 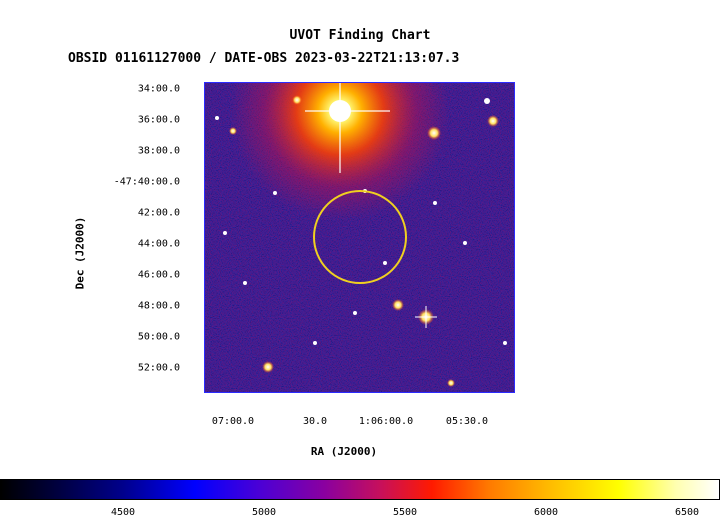 What do you see at coordinates (467, 421) in the screenshot?
I see `ra-tick-label: 05:30.0` at bounding box center [467, 421].